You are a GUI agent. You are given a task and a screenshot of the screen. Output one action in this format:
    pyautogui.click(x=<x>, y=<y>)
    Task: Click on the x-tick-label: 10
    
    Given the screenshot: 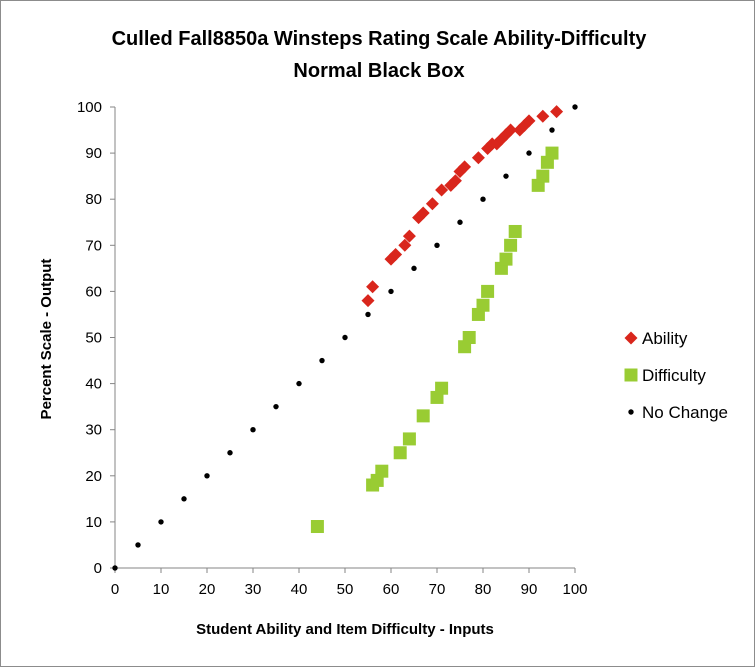 What is the action you would take?
    pyautogui.click(x=161, y=589)
    